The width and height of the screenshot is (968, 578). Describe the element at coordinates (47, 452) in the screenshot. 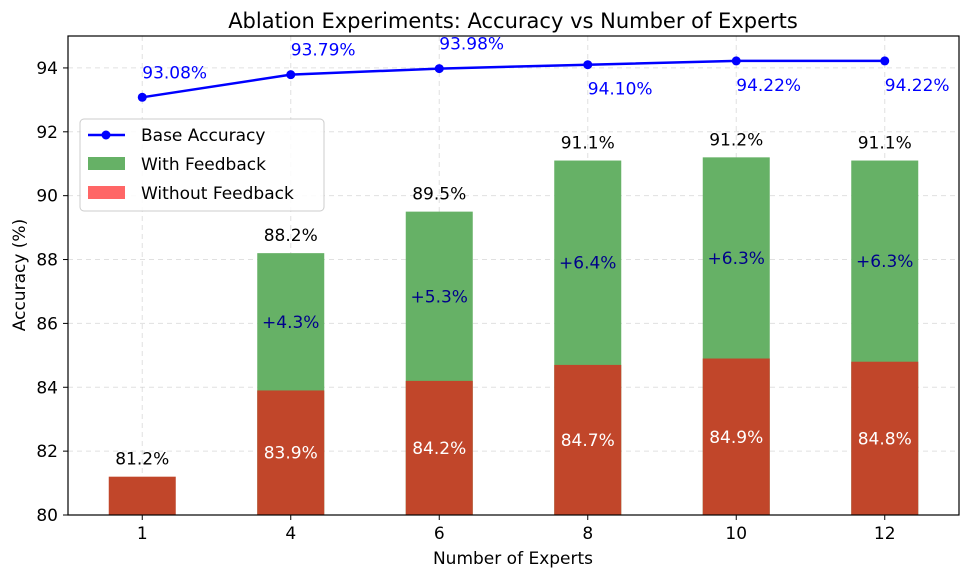

I see `y-tick-label: 82` at that location.